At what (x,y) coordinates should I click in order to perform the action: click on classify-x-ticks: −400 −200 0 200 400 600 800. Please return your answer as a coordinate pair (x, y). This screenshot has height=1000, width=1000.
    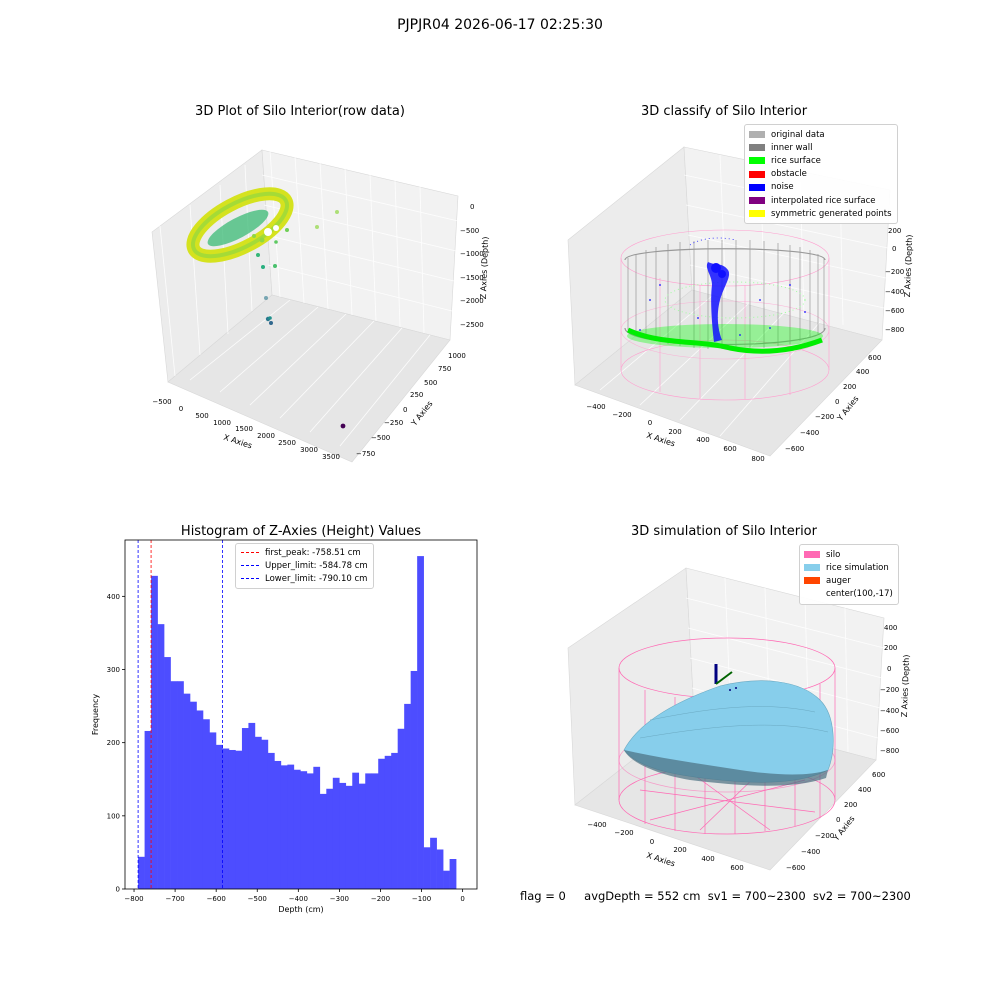
    Looking at the image, I should click on (675, 433).